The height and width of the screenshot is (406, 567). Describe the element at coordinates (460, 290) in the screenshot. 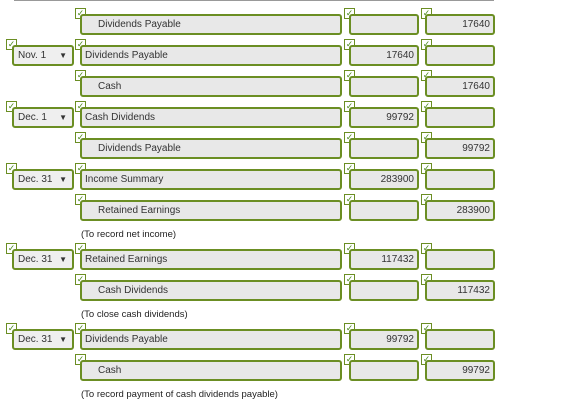

I see `credit-field: 117432` at that location.